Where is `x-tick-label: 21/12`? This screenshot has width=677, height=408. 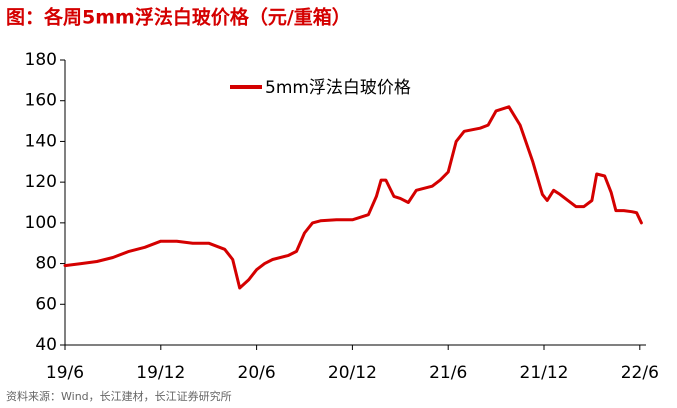 x-tick-label: 21/12 is located at coordinates (544, 373).